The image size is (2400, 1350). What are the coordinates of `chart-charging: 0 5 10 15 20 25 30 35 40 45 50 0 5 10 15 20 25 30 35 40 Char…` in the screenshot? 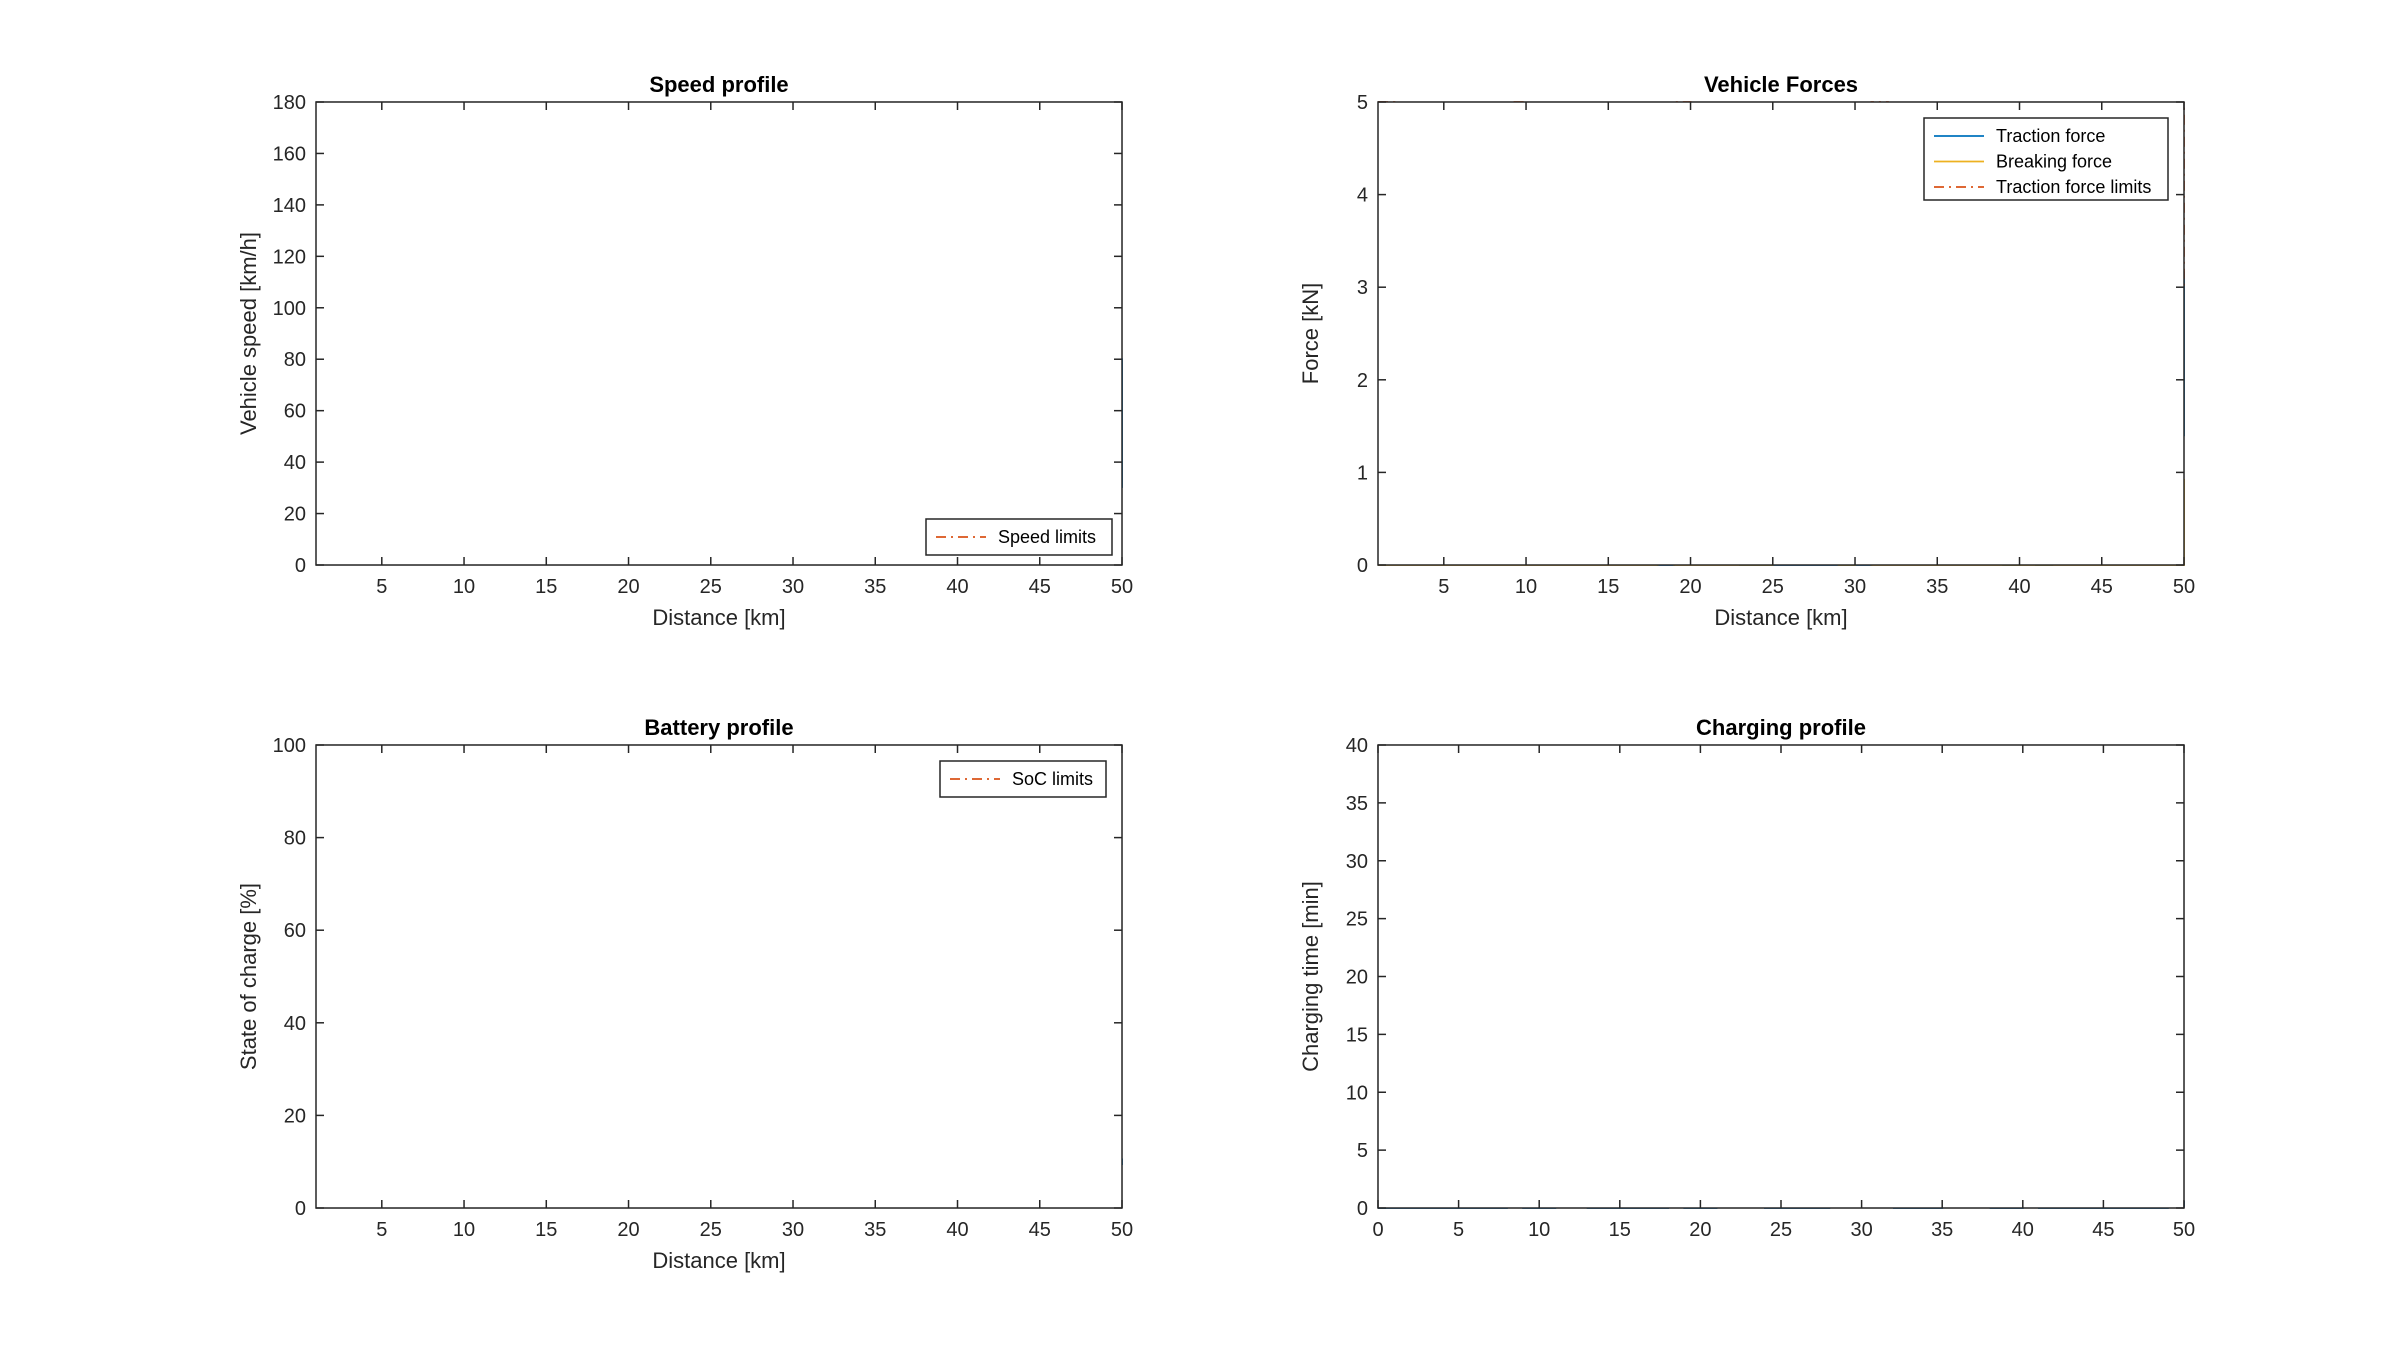 It's located at (1746, 978).